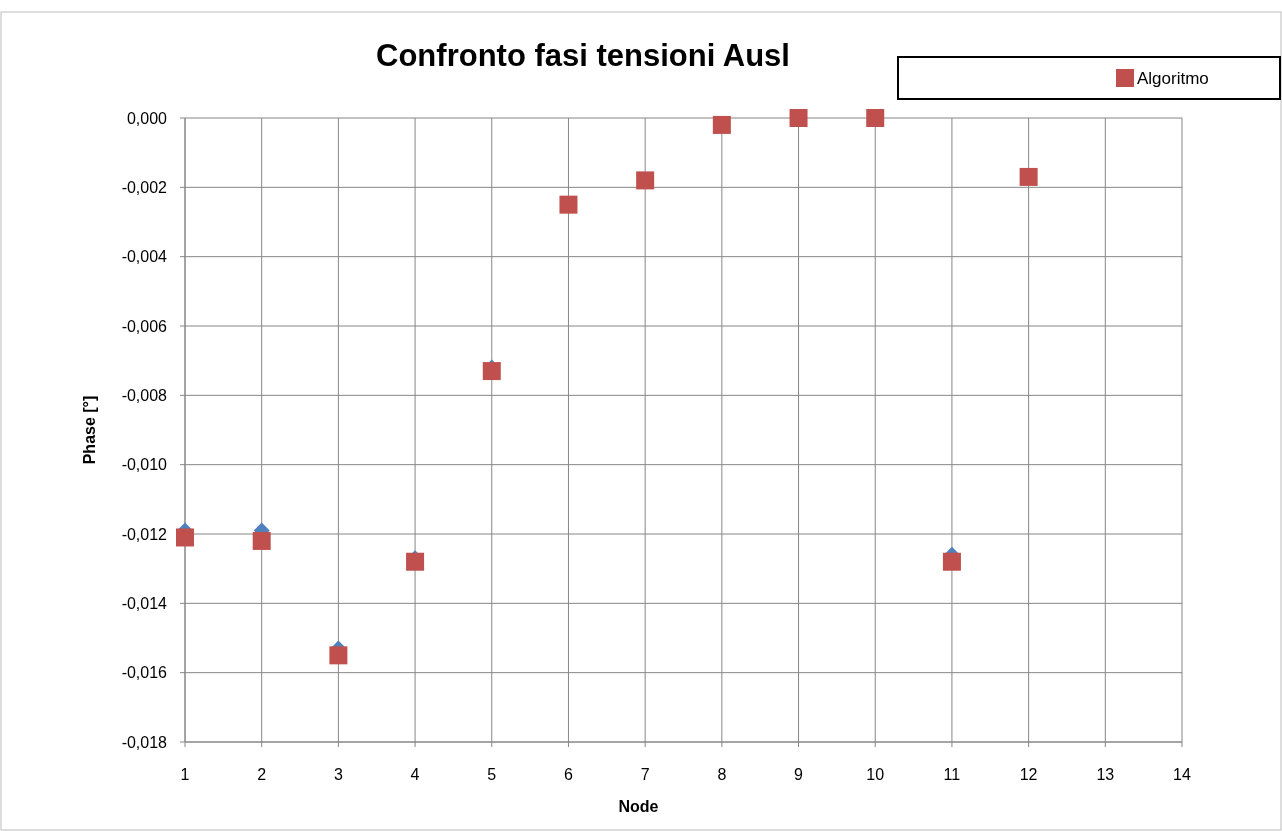 The height and width of the screenshot is (831, 1282). What do you see at coordinates (1182, 774) in the screenshot?
I see `x-tick-label: 14` at bounding box center [1182, 774].